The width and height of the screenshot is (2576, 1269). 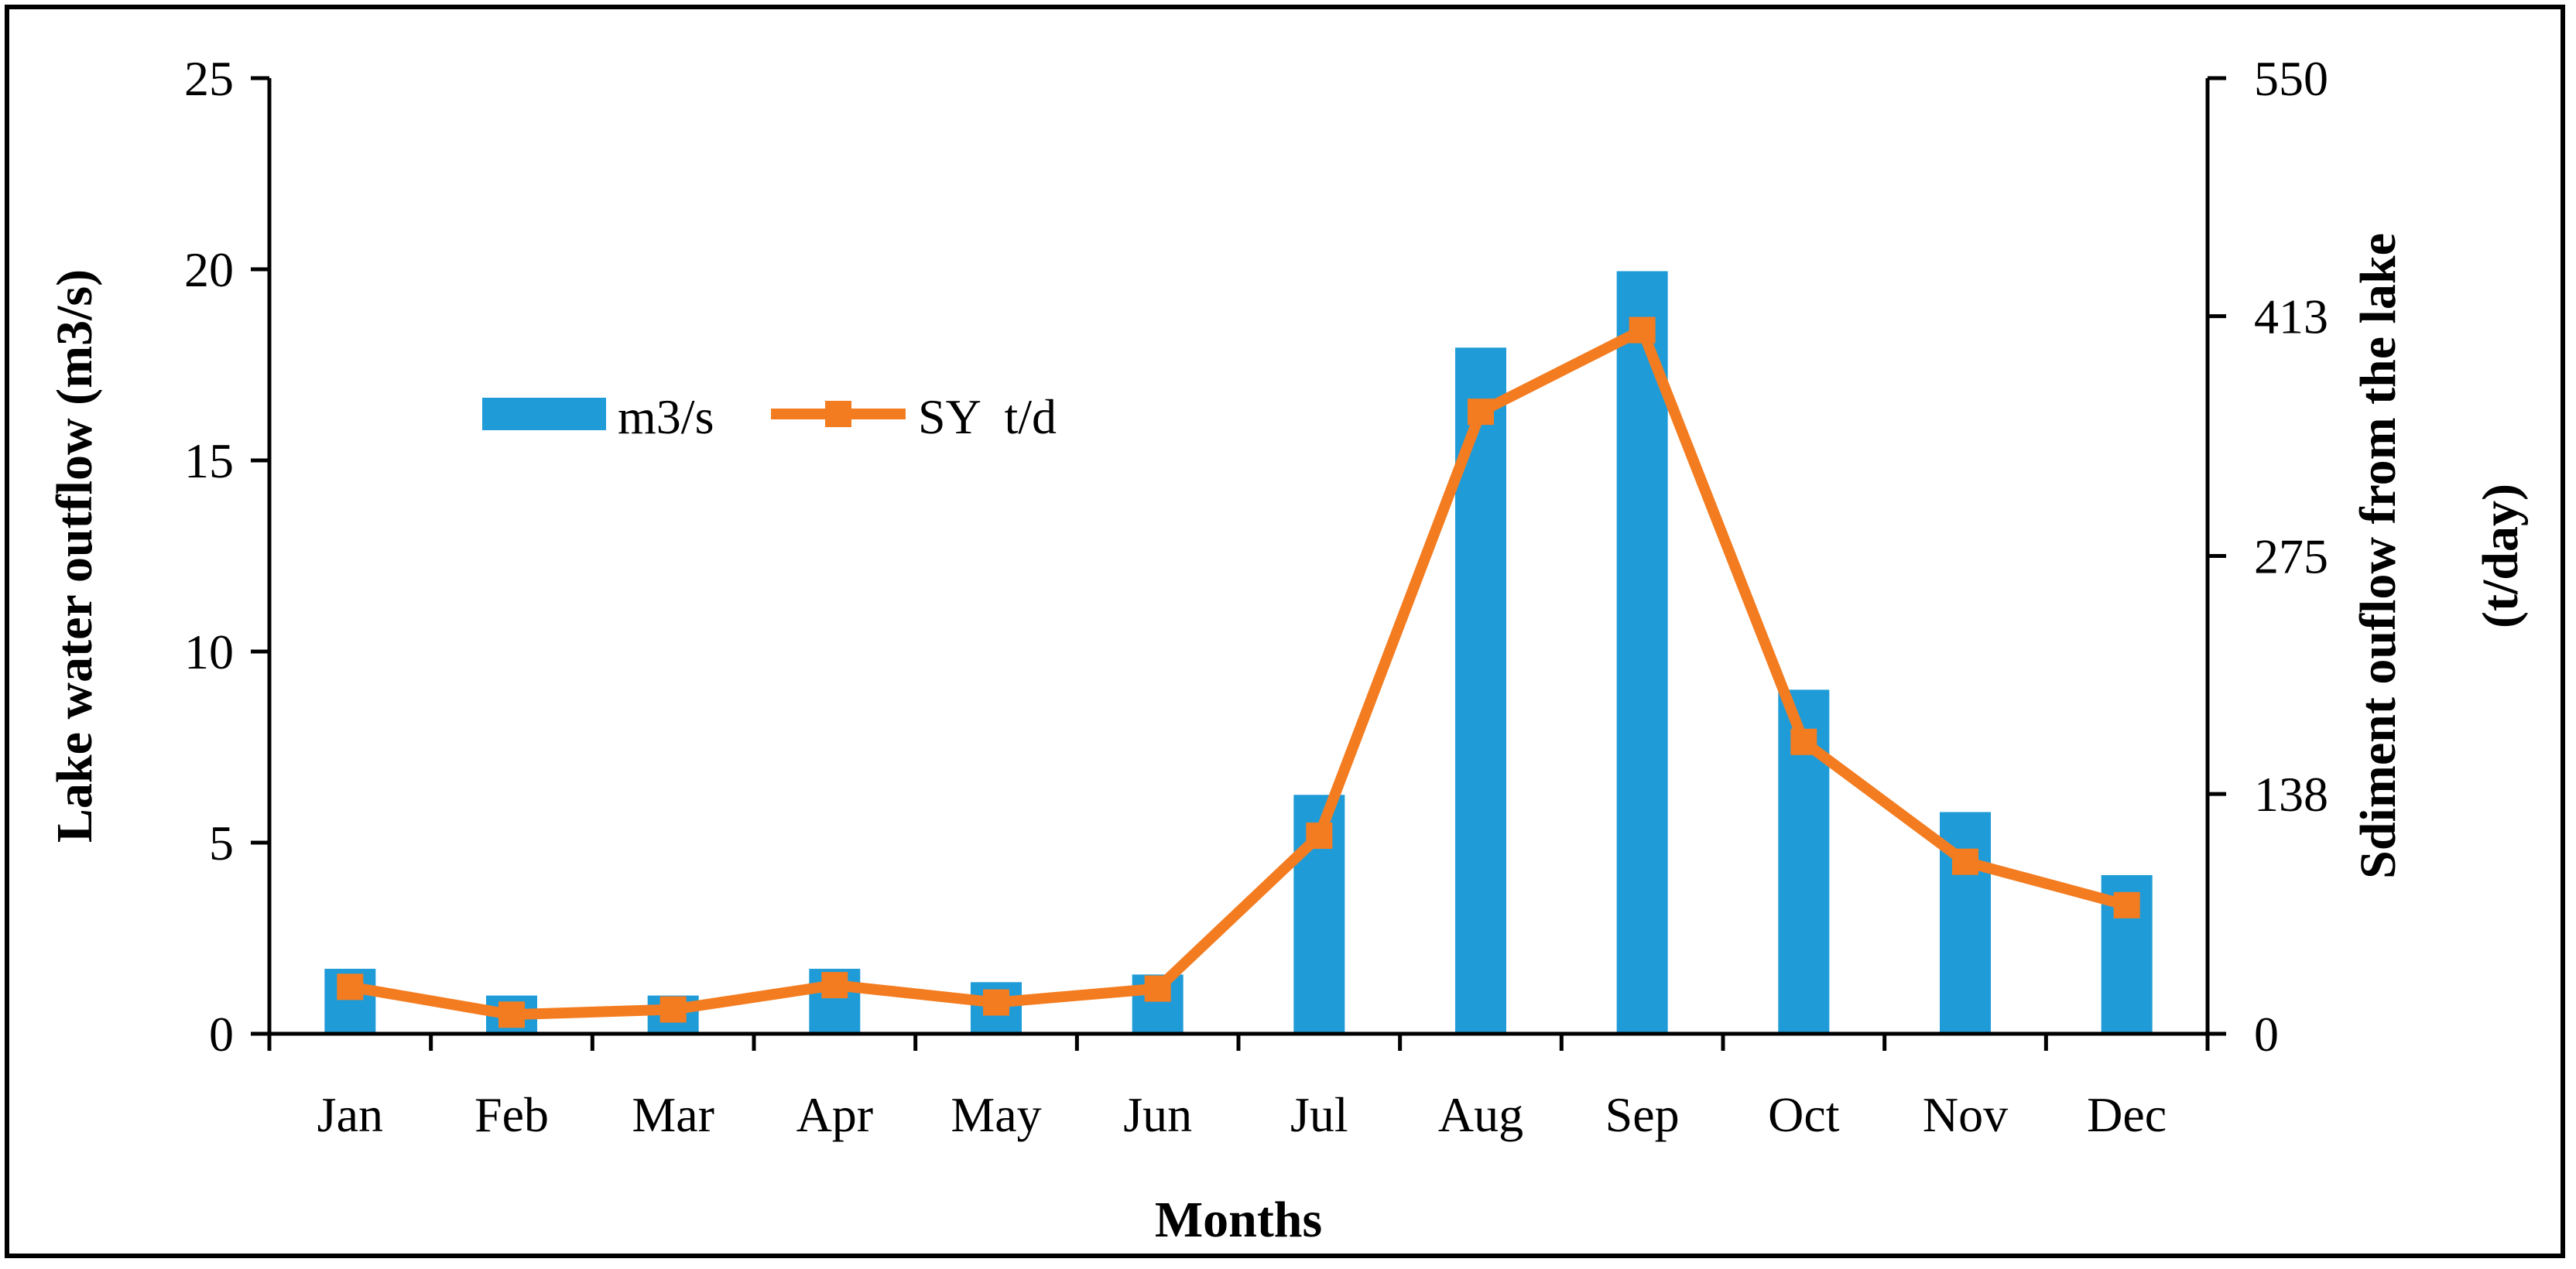 What do you see at coordinates (1238, 1220) in the screenshot?
I see `x-axis-title: Months` at bounding box center [1238, 1220].